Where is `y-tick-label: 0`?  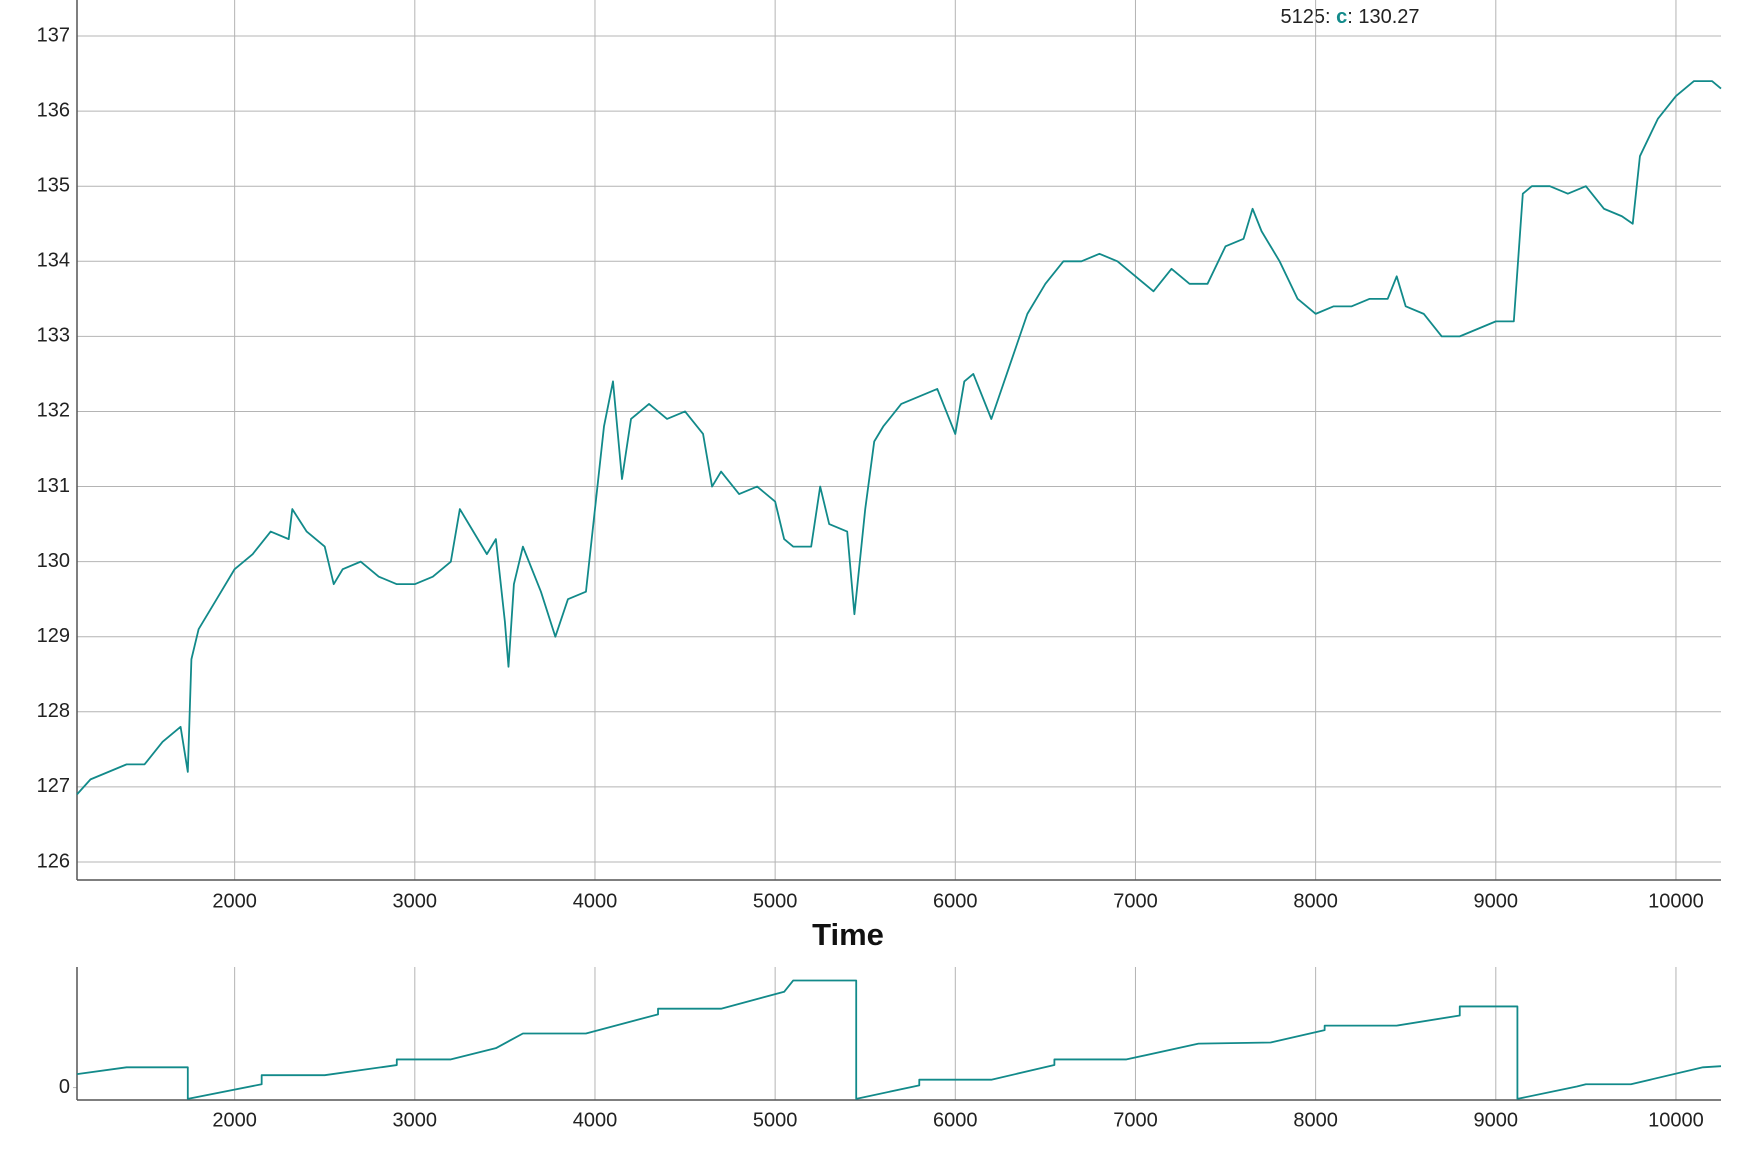 y-tick-label: 0 is located at coordinates (64, 1087).